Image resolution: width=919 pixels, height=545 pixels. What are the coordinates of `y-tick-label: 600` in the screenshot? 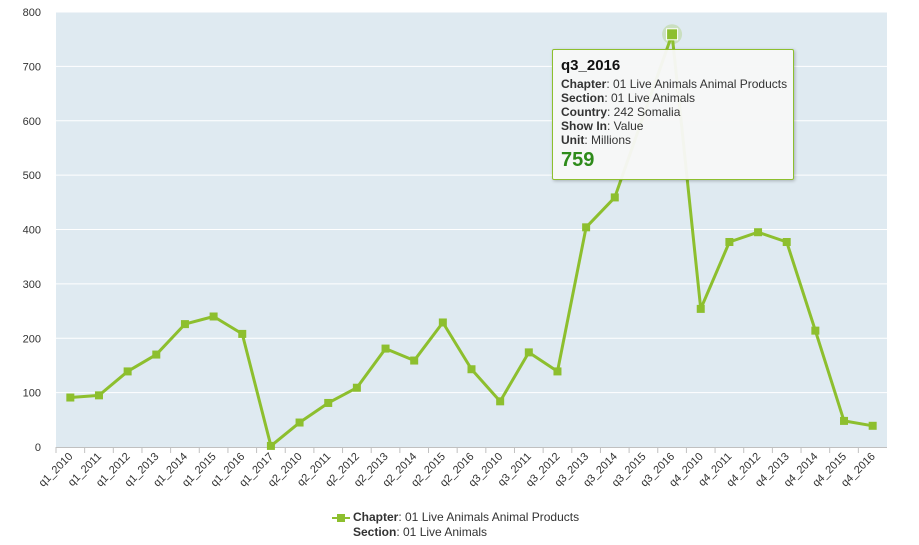 It's located at (32, 122).